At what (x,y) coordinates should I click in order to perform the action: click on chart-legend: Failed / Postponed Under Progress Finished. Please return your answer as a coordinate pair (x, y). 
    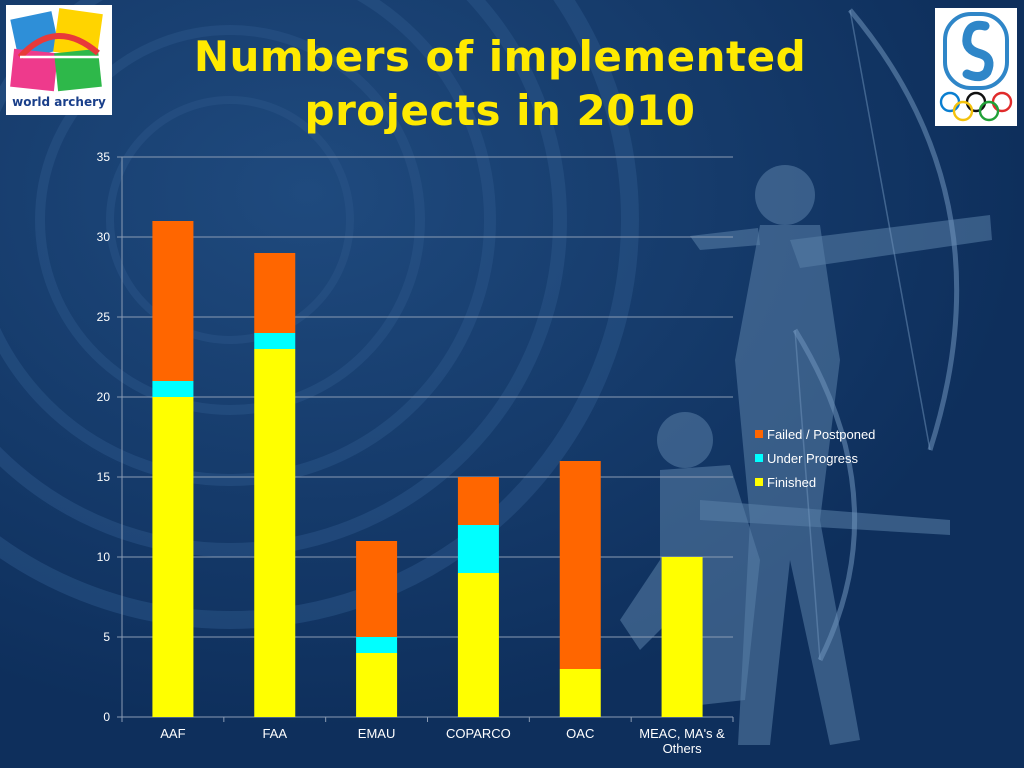
    Looking at the image, I should click on (815, 458).